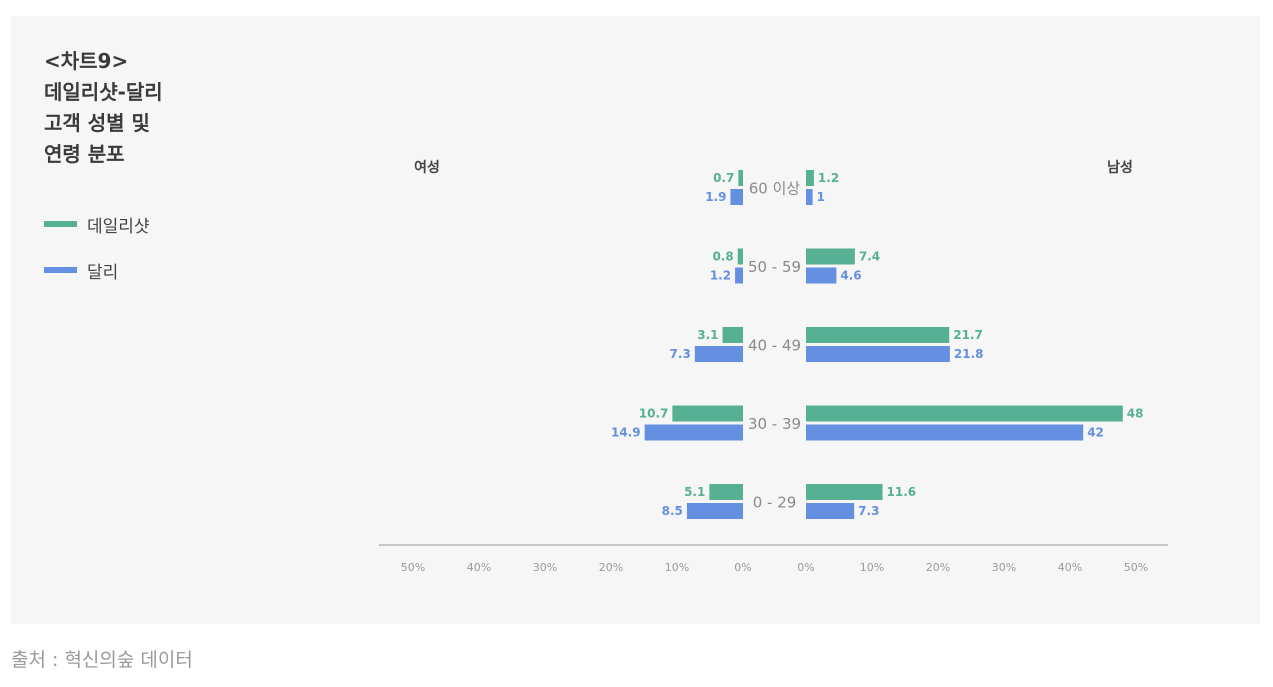 Image resolution: width=1273 pixels, height=687 pixels. Describe the element at coordinates (850, 276) in the screenshot. I see `data-label-male: 4.6` at that location.